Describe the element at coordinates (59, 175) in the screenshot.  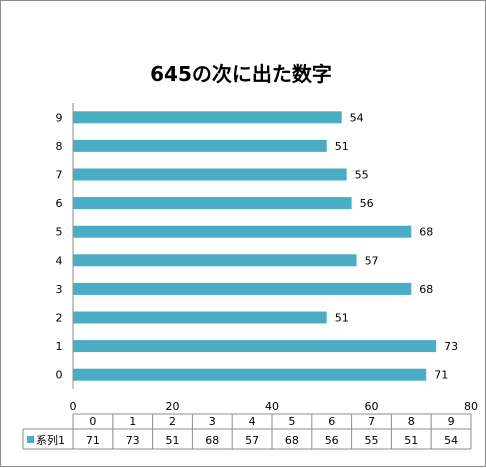
I see `y-tick-label-7: 7` at that location.